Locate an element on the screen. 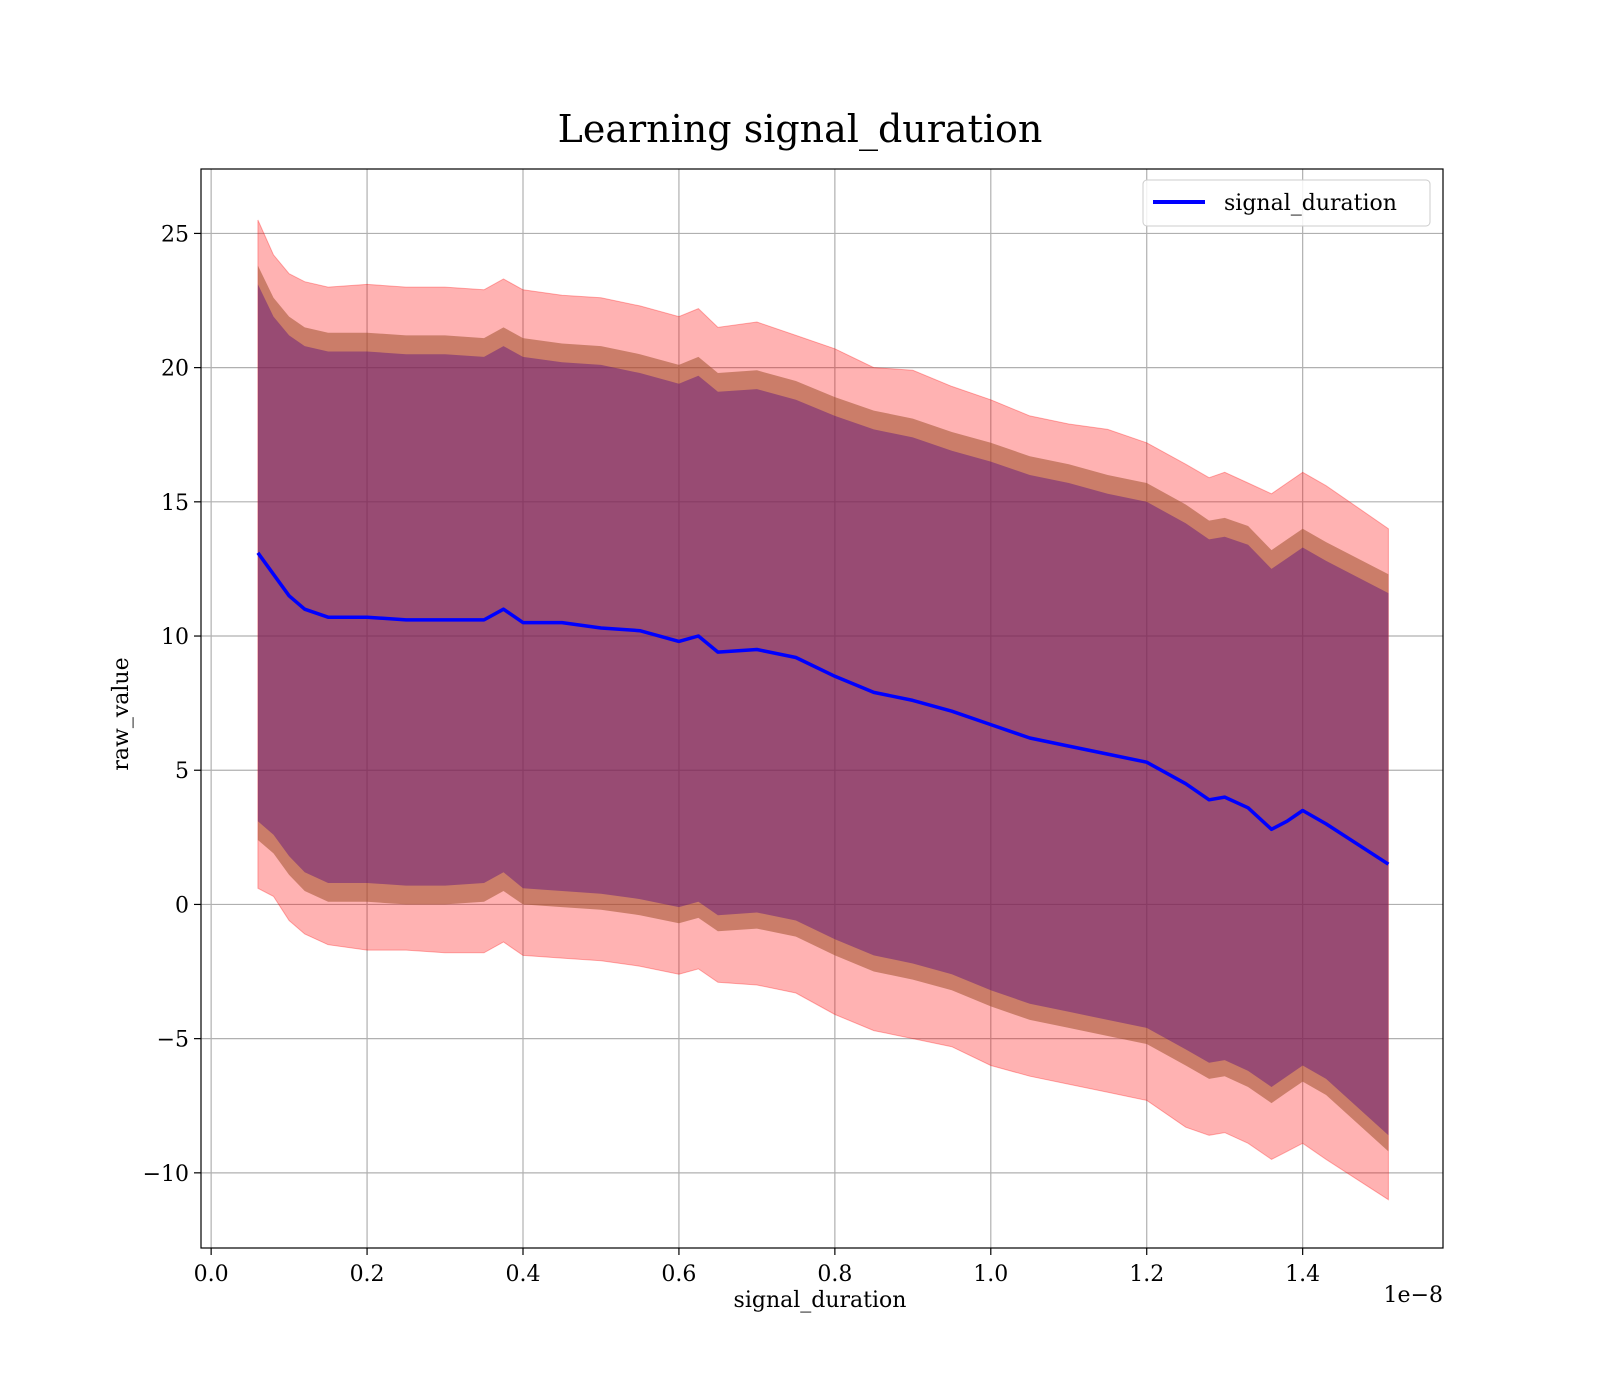 The width and height of the screenshot is (1600, 1400). legend-box is located at coordinates (1286, 203).